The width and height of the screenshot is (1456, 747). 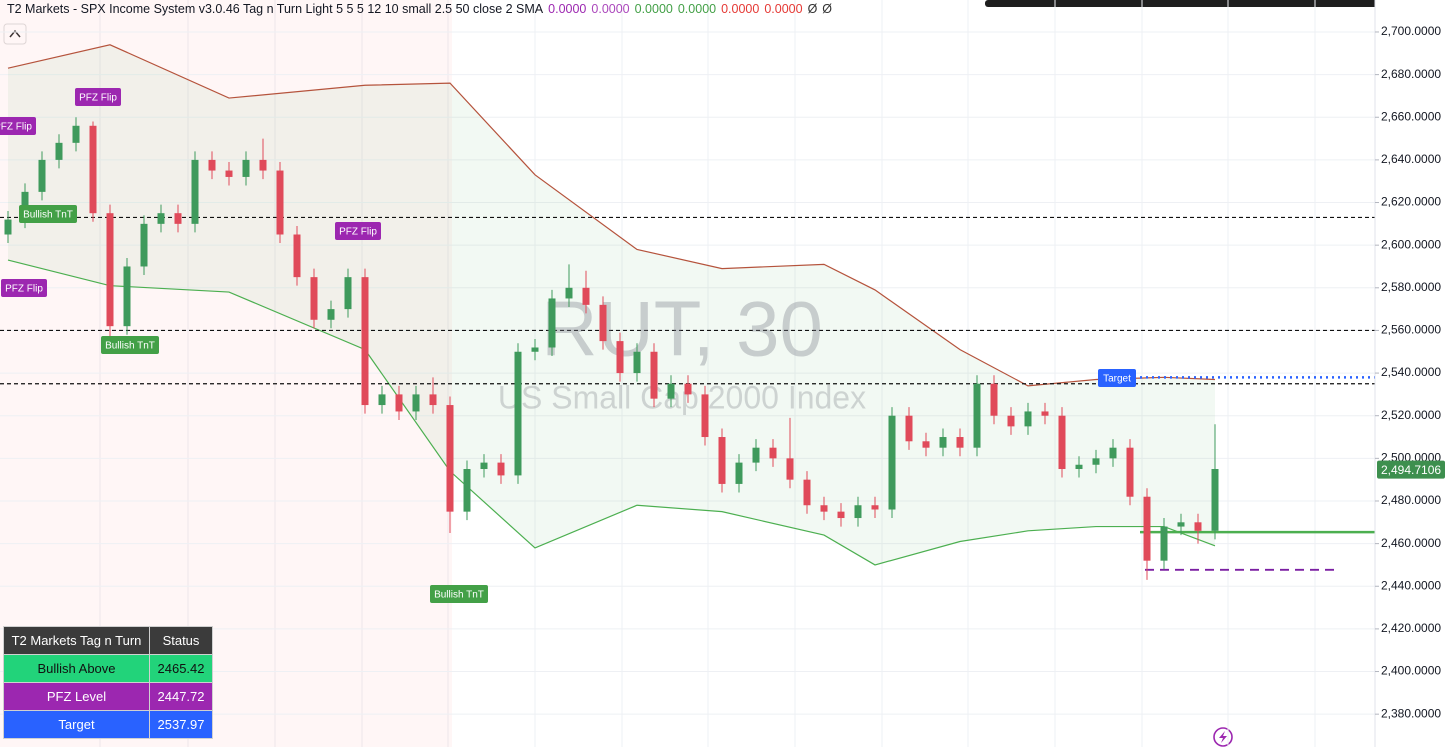 I want to click on price-axis, so click(x=1415, y=373).